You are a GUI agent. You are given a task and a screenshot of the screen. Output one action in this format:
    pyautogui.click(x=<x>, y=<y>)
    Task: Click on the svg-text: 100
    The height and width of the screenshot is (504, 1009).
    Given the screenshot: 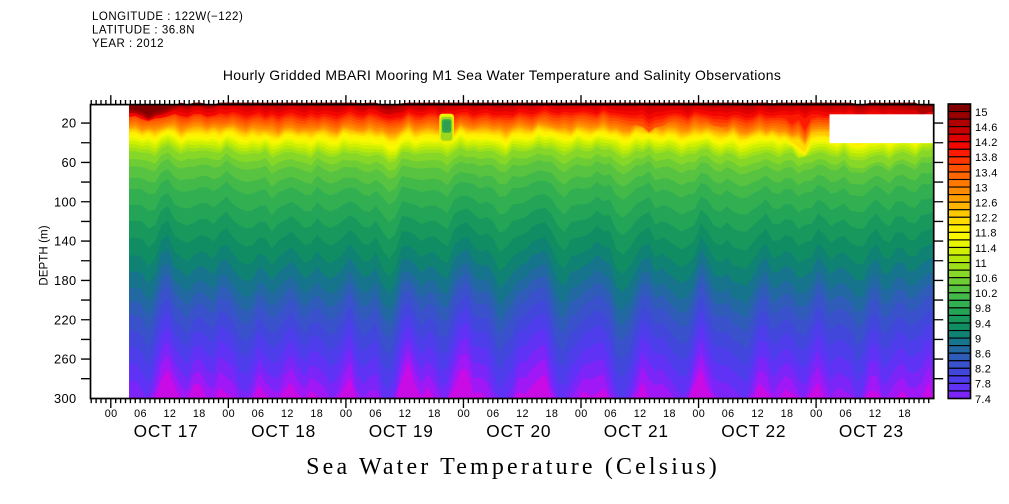 What is the action you would take?
    pyautogui.click(x=65, y=201)
    